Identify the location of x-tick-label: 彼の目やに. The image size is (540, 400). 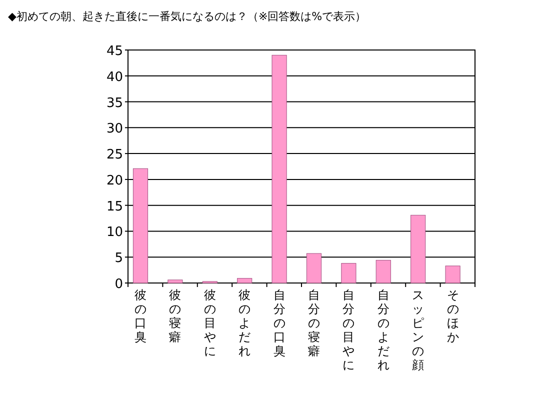
(210, 323).